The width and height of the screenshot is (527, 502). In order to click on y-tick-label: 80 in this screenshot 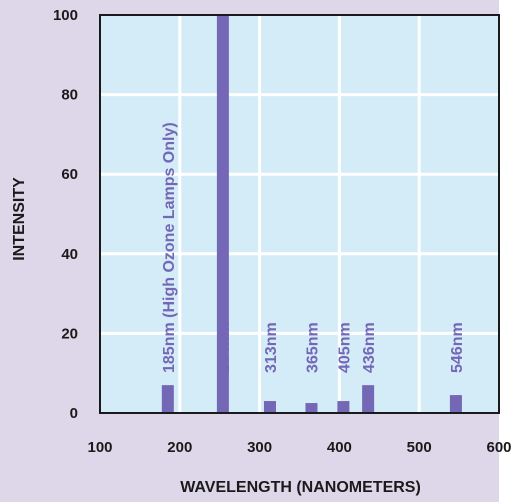, I will do `click(69, 95)`.